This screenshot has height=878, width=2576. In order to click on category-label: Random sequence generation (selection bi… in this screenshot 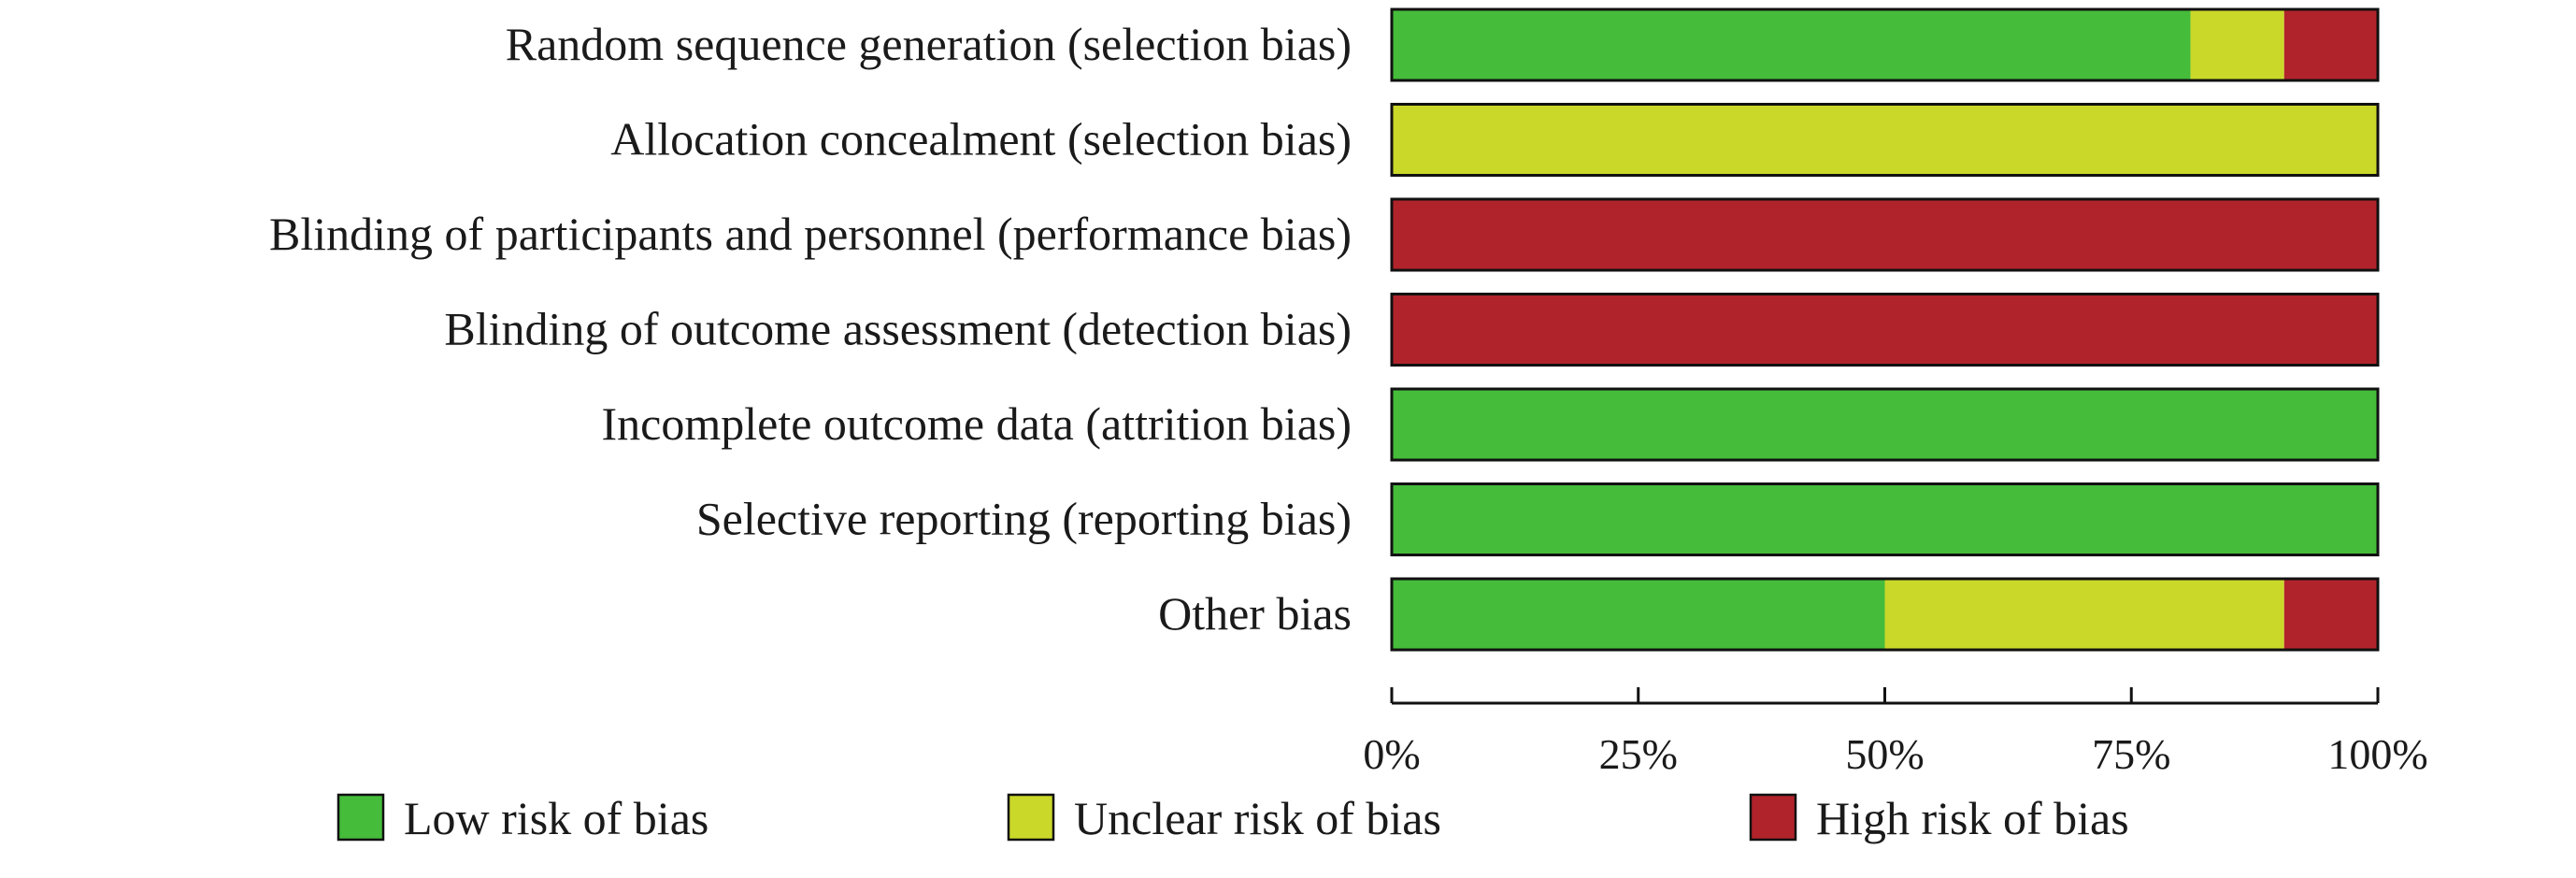, I will do `click(929, 44)`.